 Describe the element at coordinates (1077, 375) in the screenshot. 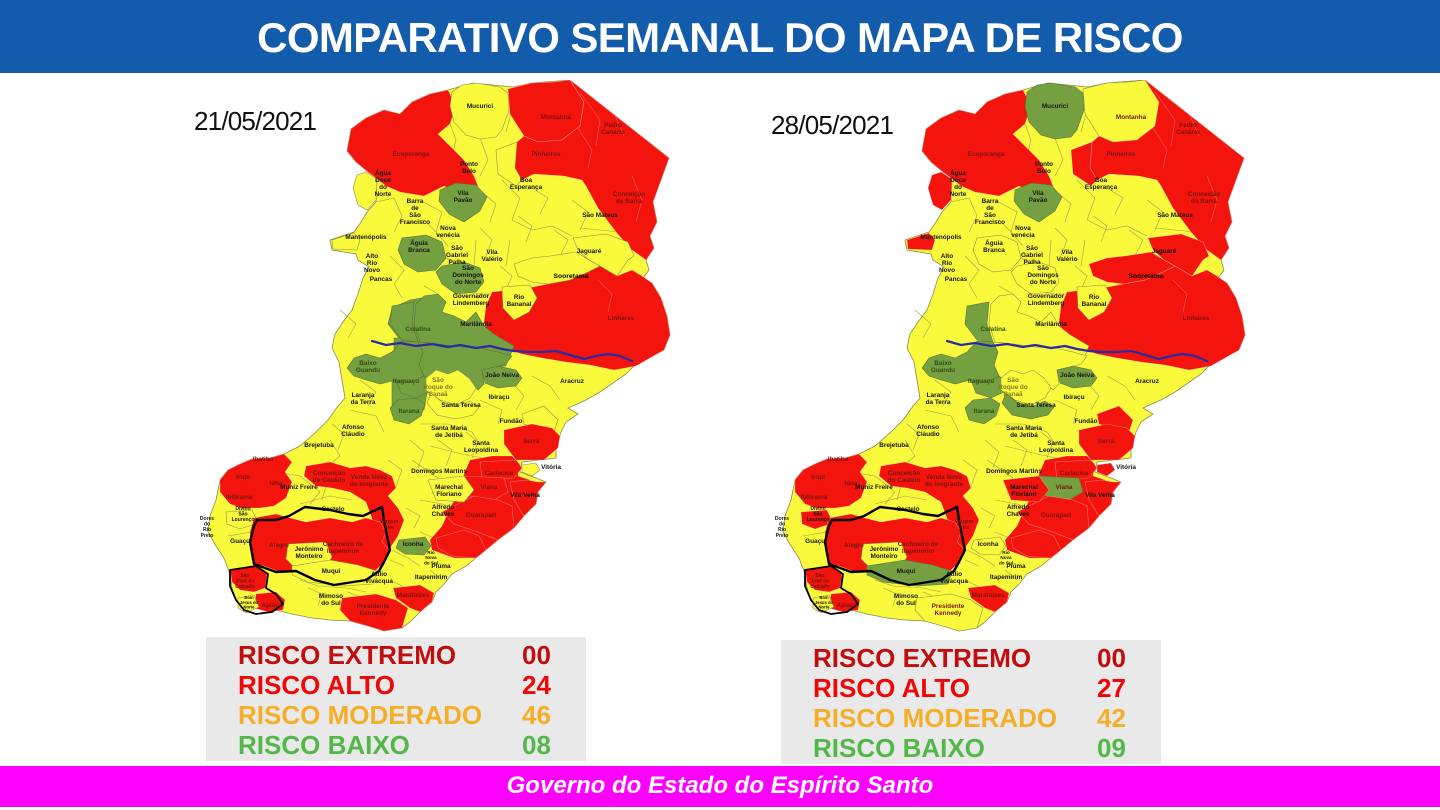

I see `svg-text: João Neiva` at that location.